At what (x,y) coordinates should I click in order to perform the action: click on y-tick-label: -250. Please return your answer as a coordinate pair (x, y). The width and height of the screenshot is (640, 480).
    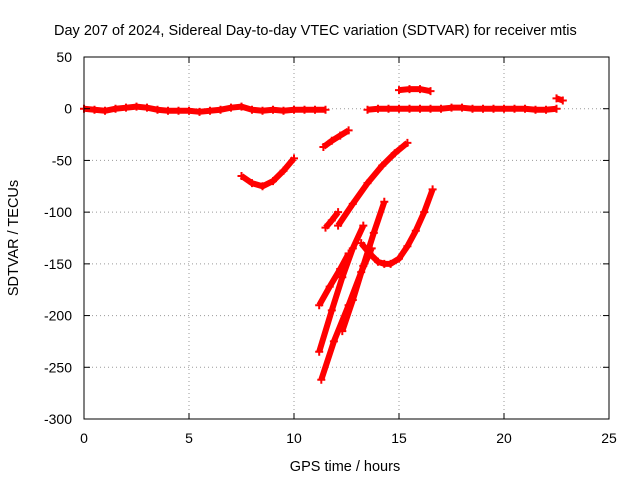
    Looking at the image, I should click on (58, 367).